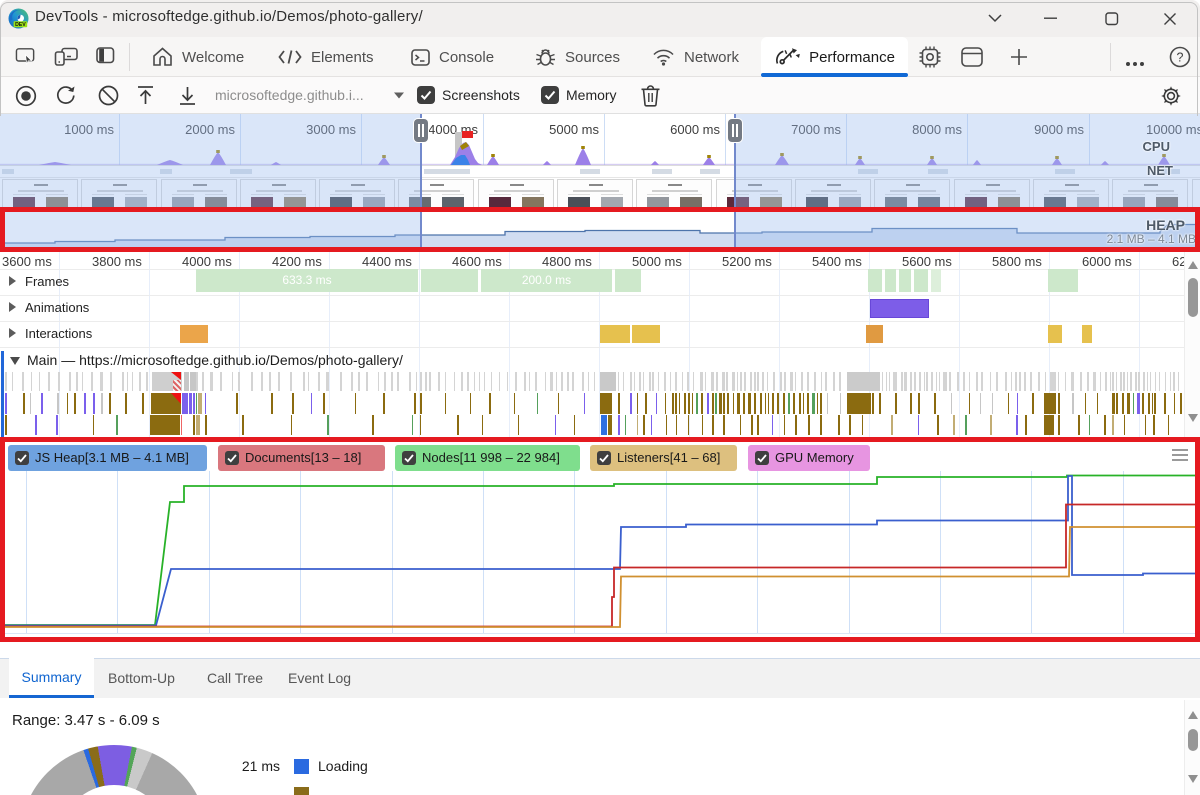 The height and width of the screenshot is (795, 1200). I want to click on svg-text: DEV, so click(20, 25).